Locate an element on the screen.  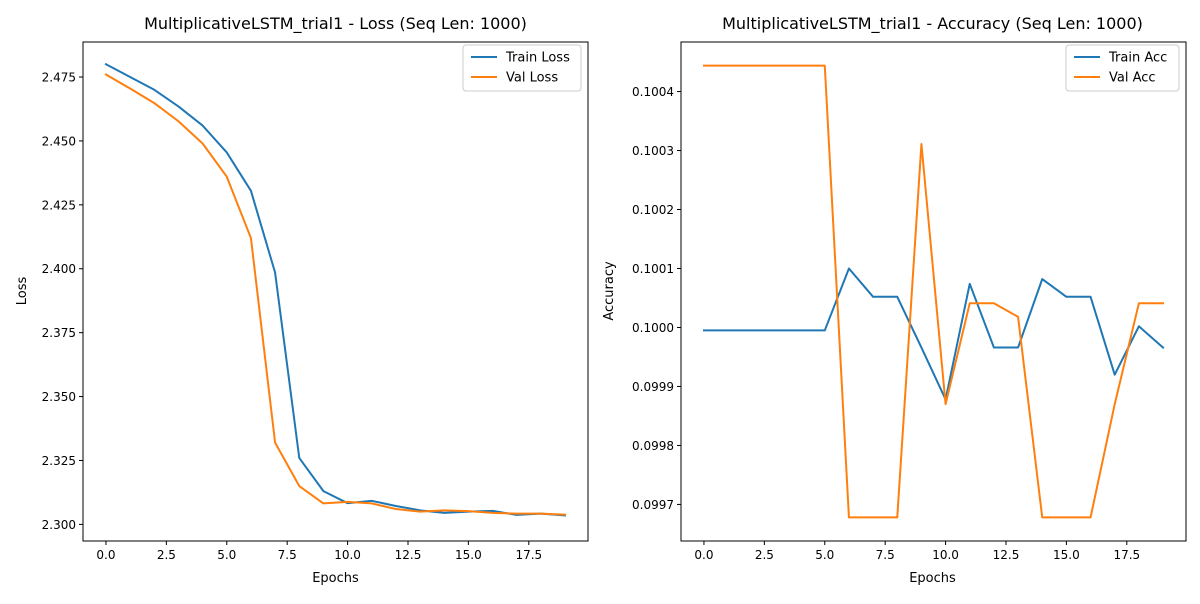
loss-x-tick-label: 15.0 is located at coordinates (468, 555).